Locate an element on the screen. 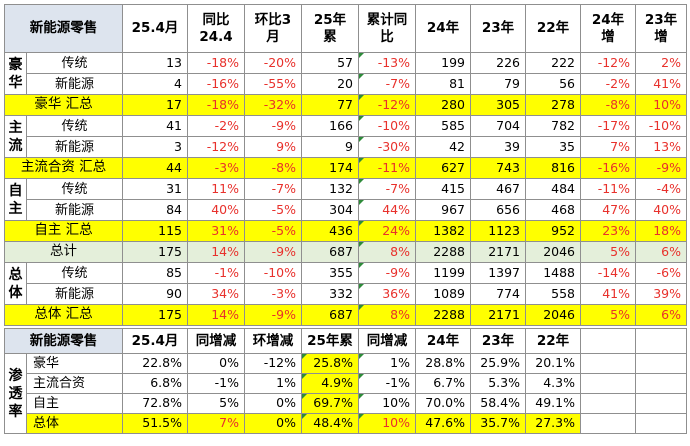 This screenshot has width=690, height=446. value-cell: -16% is located at coordinates (608, 168).